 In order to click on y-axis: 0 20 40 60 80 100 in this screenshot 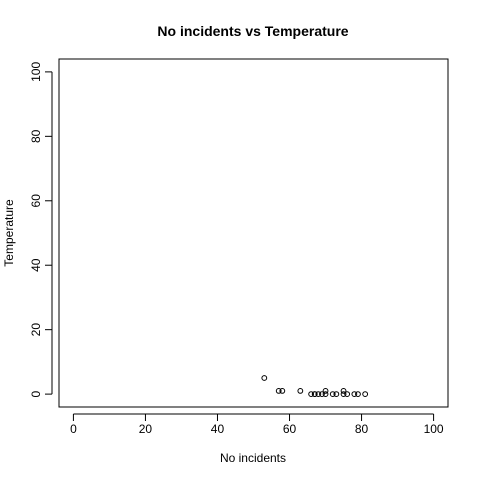, I will do `click(41, 229)`.